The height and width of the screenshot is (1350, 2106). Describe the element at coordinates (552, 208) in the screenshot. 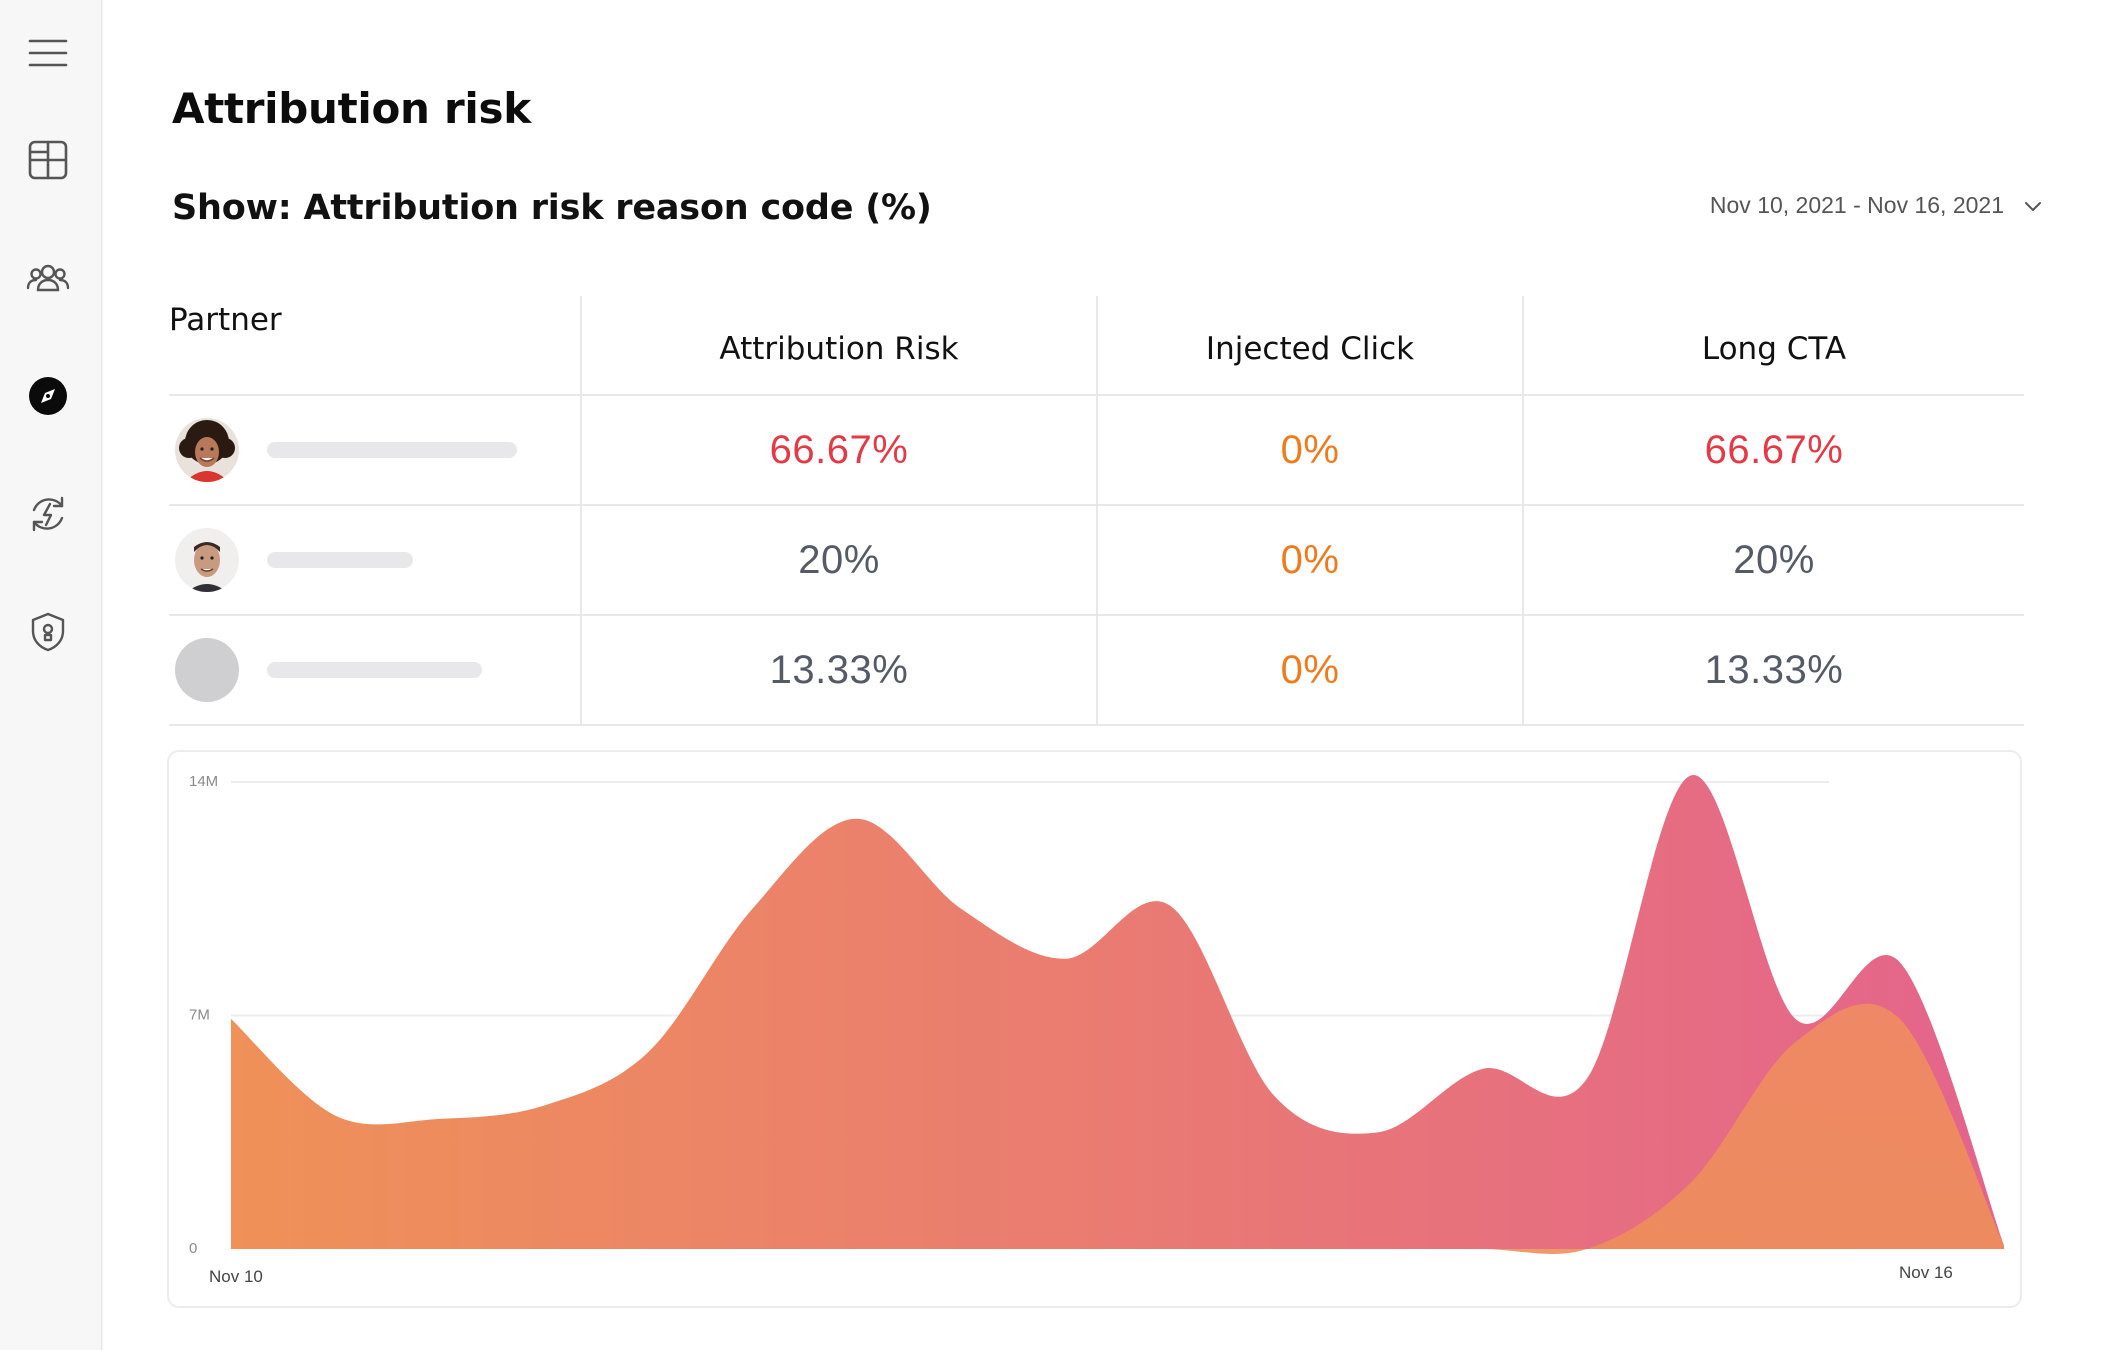

I see `show-filter-label: Show: Attribution risk reason code (%)` at that location.